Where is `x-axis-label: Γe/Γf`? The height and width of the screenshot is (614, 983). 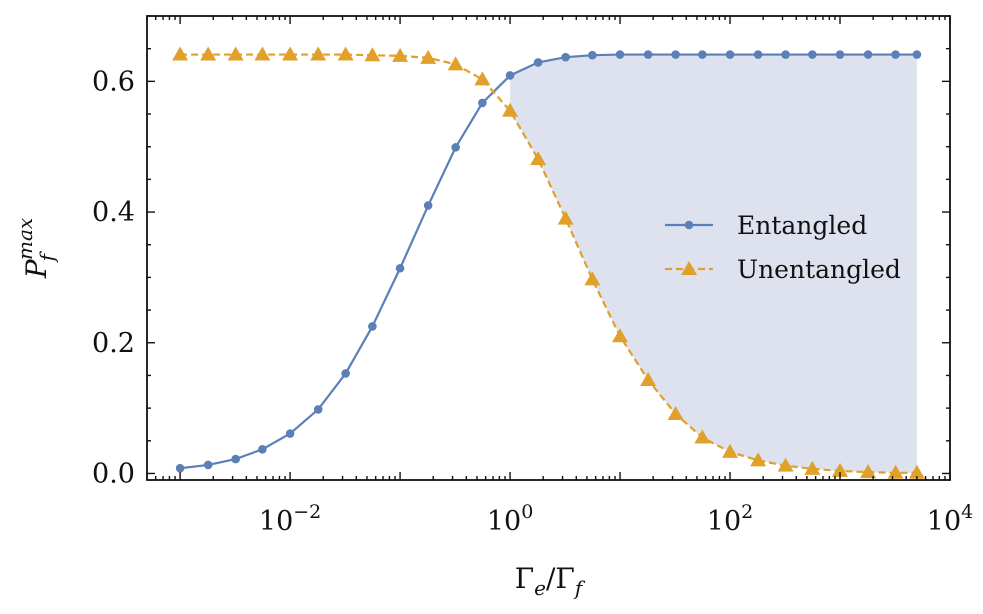 x-axis-label: Γe/Γf is located at coordinates (550, 581).